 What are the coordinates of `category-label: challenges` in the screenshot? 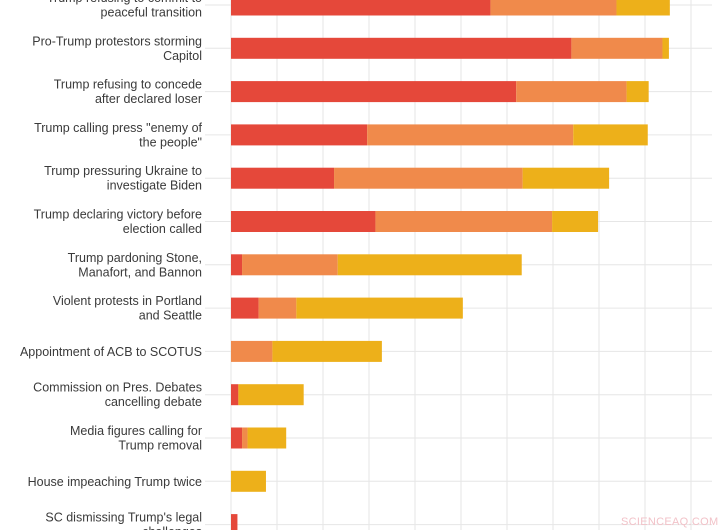 It's located at (172, 527).